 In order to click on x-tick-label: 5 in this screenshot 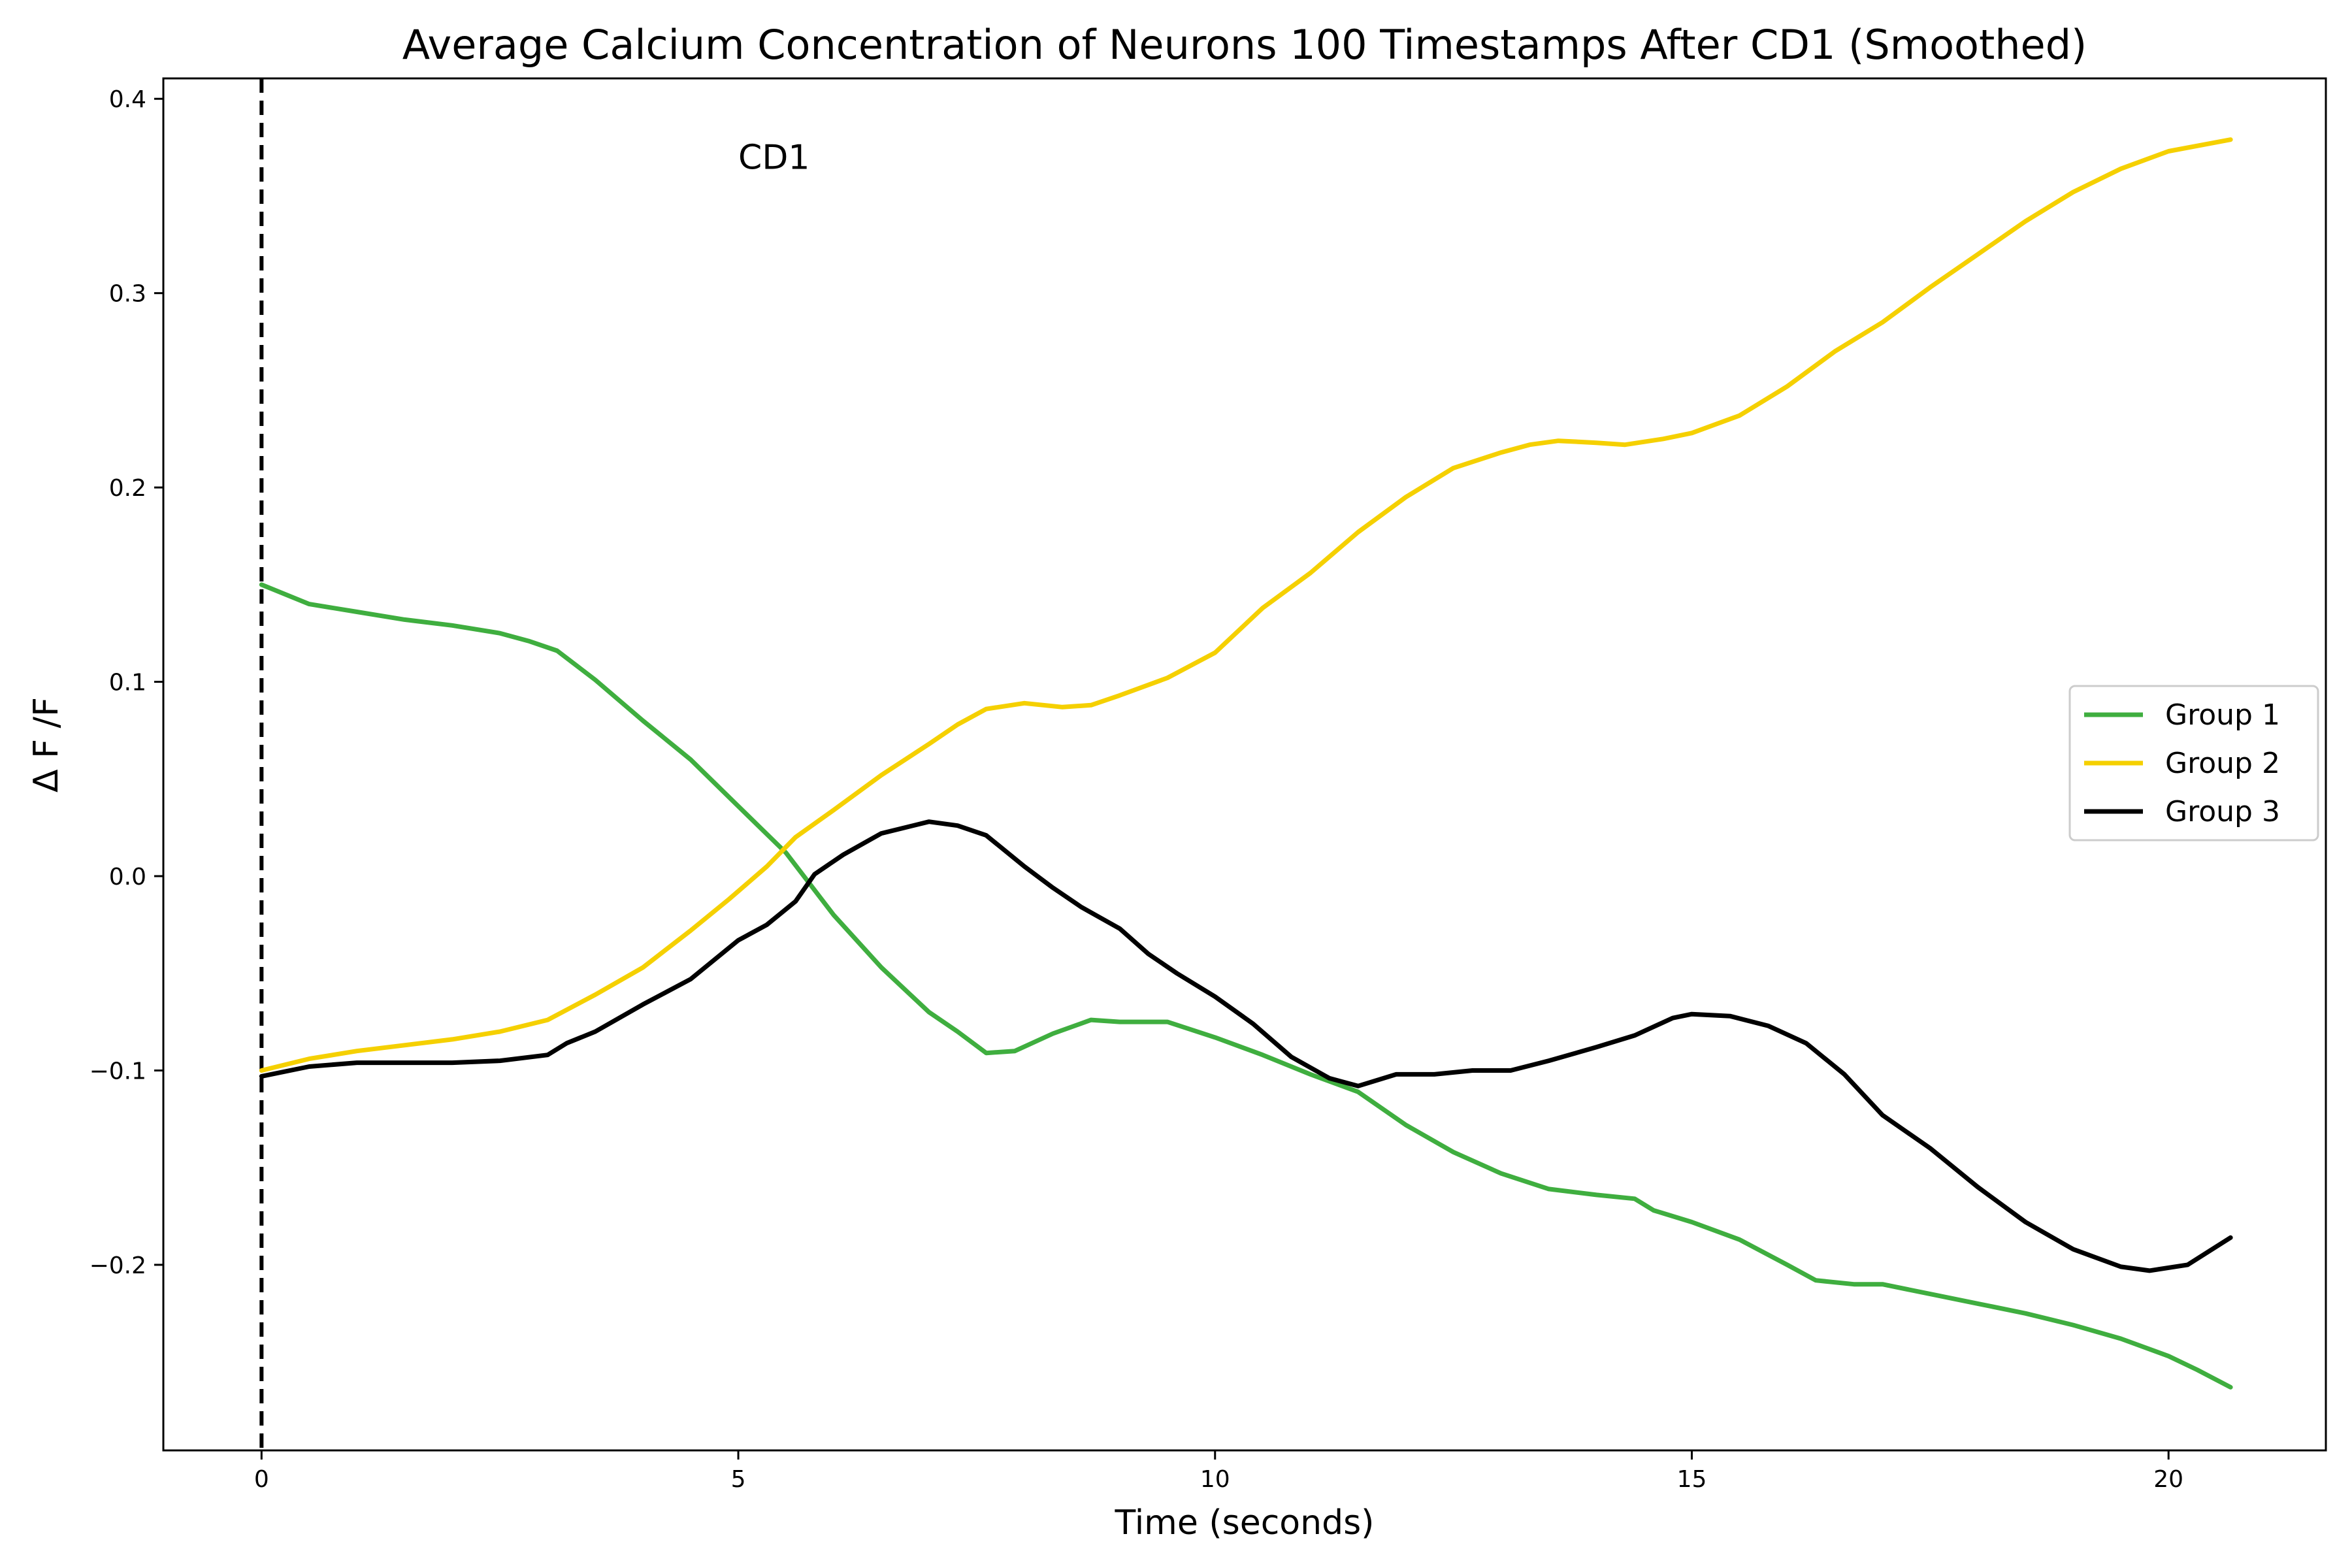, I will do `click(738, 1479)`.